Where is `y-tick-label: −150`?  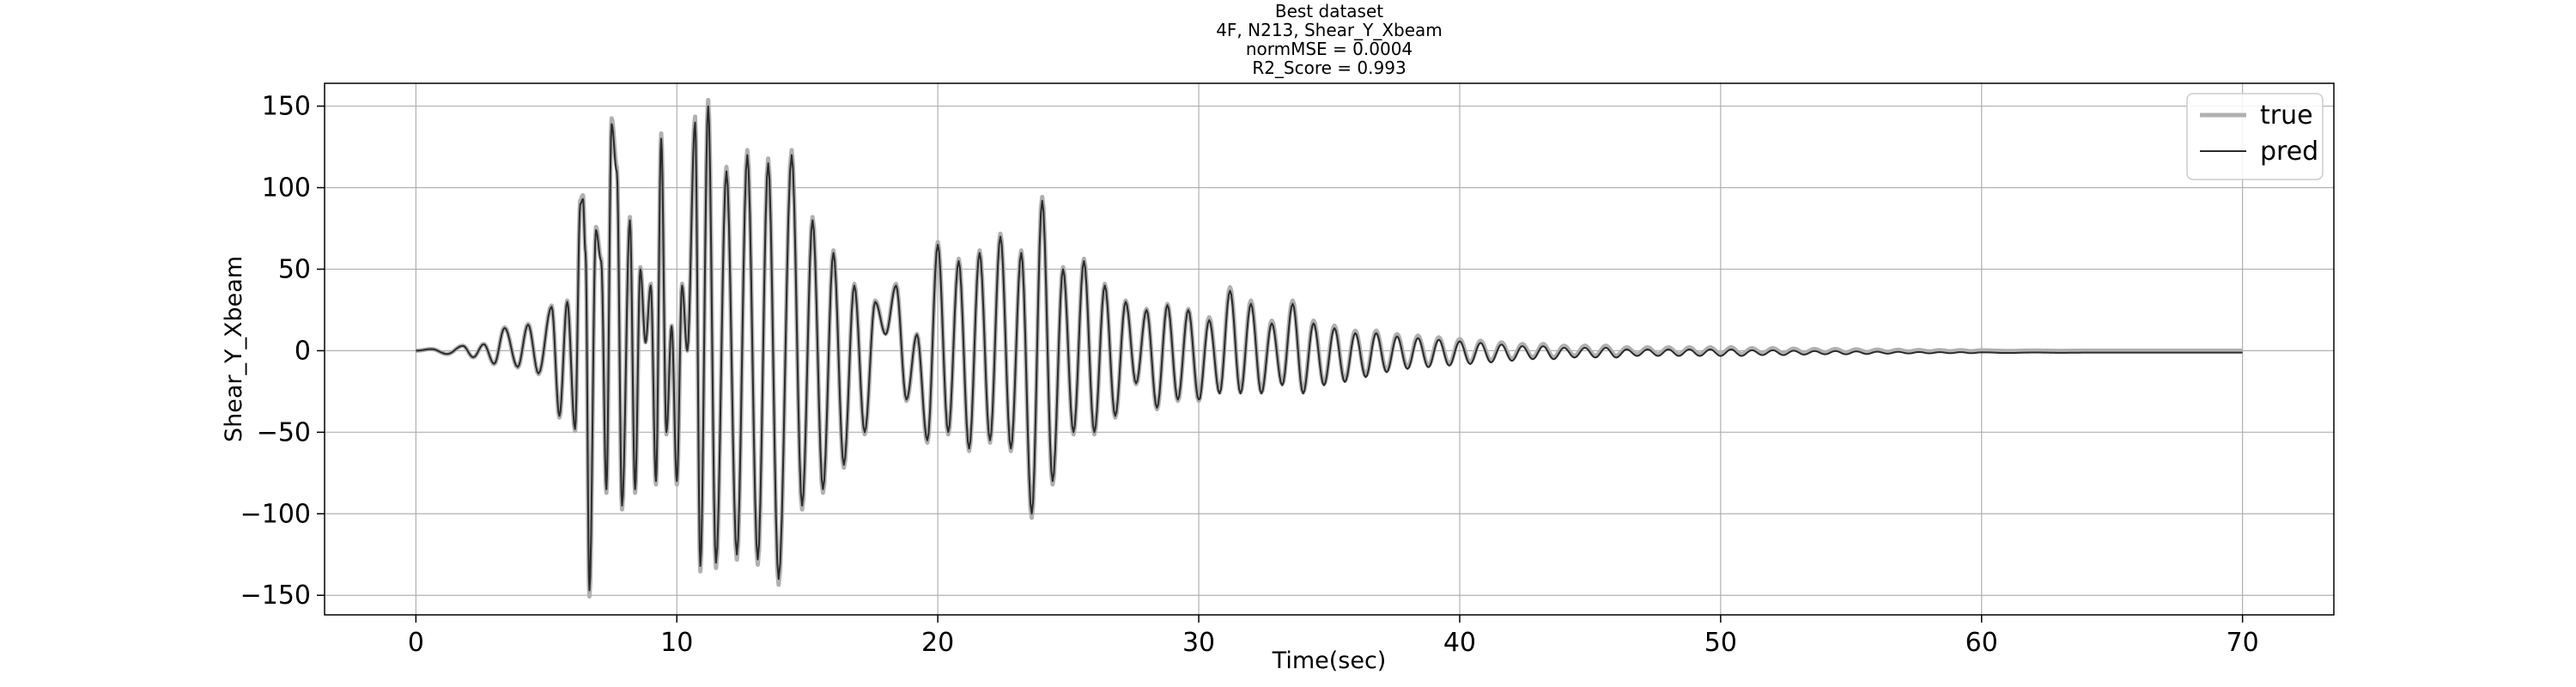 y-tick-label: −150 is located at coordinates (275, 596).